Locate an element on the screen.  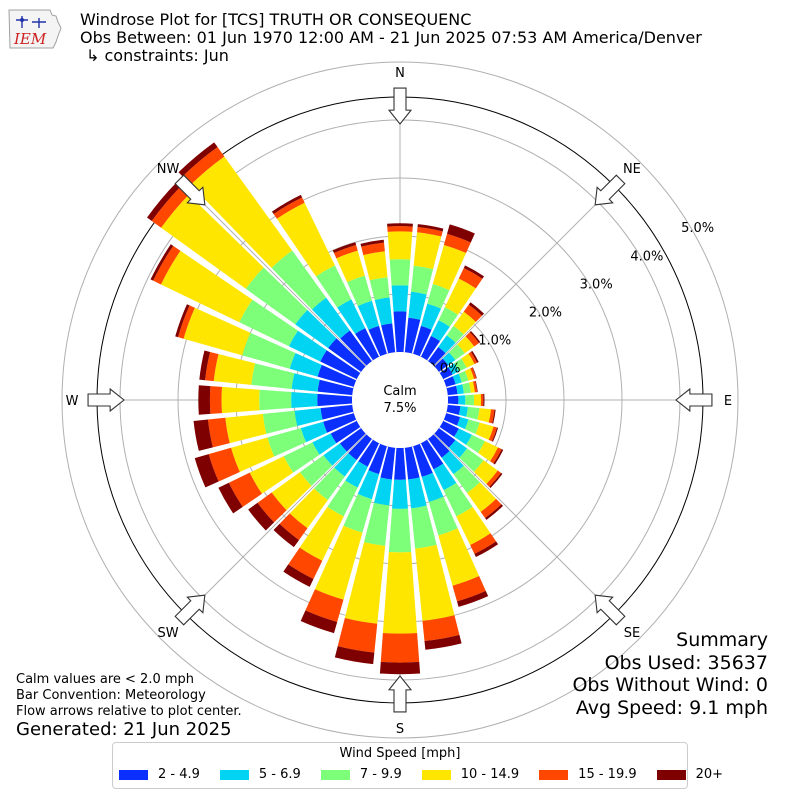
legend-label: 15 - 19.9 is located at coordinates (607, 774).